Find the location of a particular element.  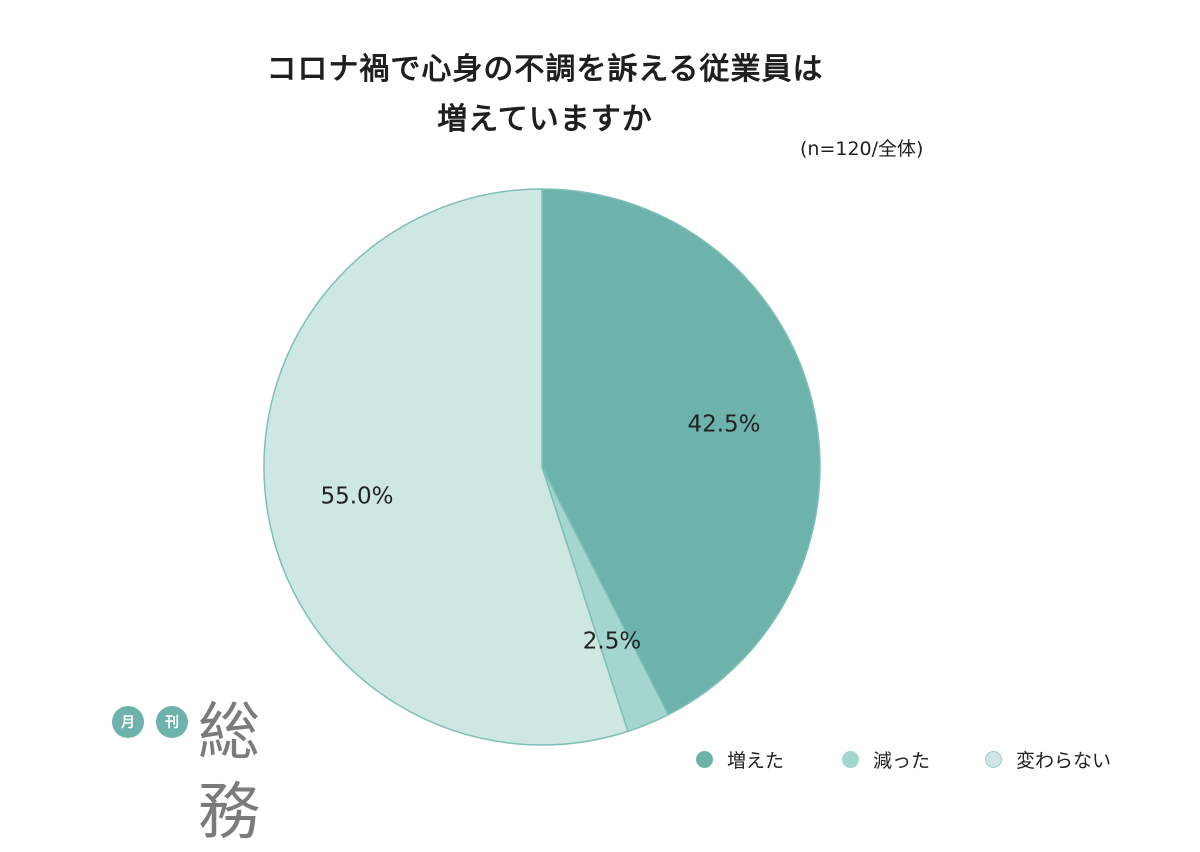

legend-label-decreased: 減った is located at coordinates (902, 760).